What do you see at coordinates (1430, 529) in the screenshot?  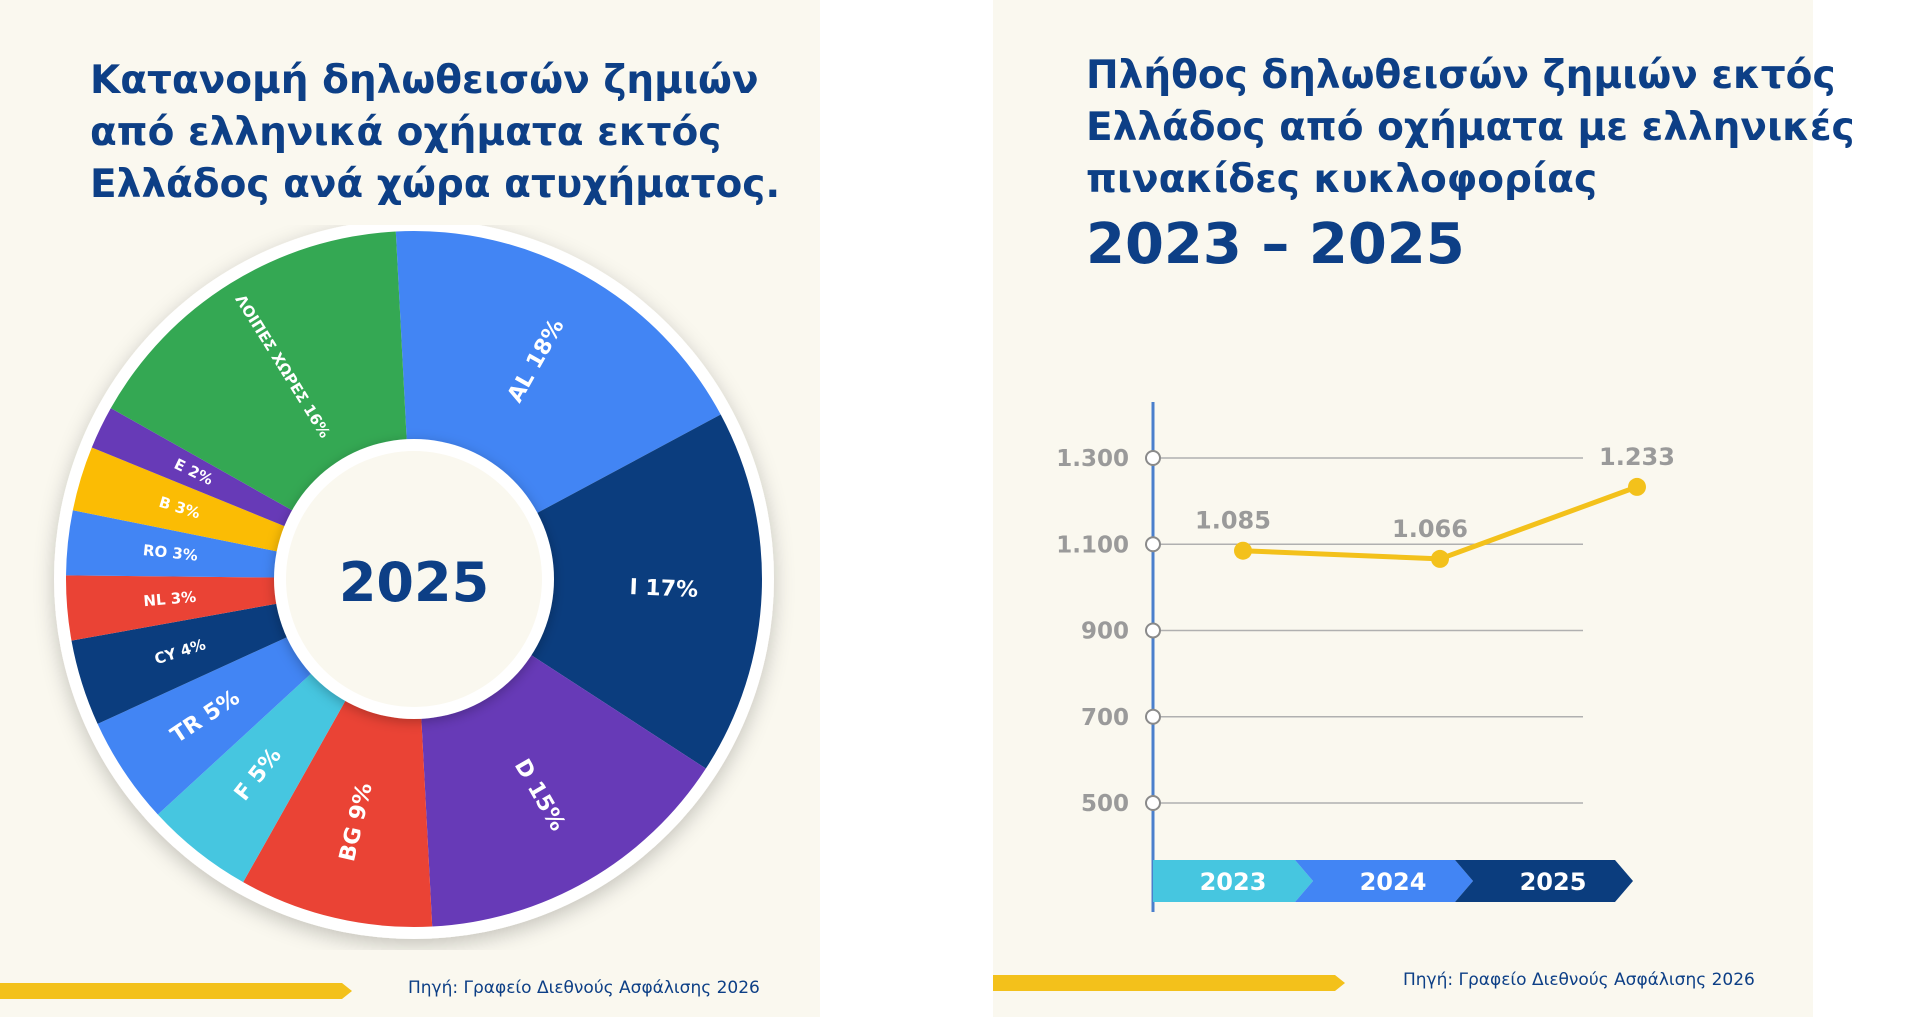 I see `data-label: 1.066` at bounding box center [1430, 529].